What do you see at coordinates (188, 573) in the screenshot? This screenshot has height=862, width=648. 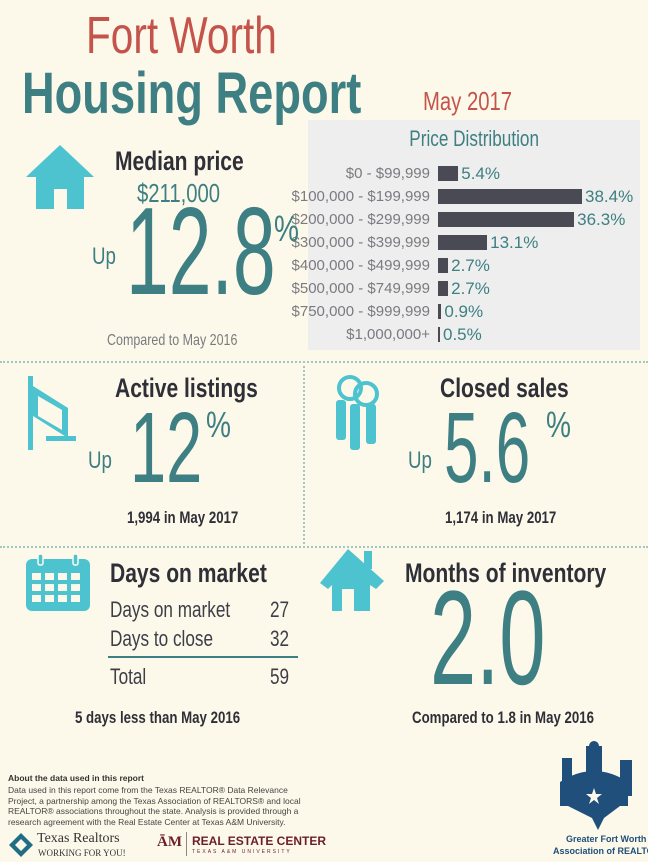 I see `days-on-market-heading: Days on market` at bounding box center [188, 573].